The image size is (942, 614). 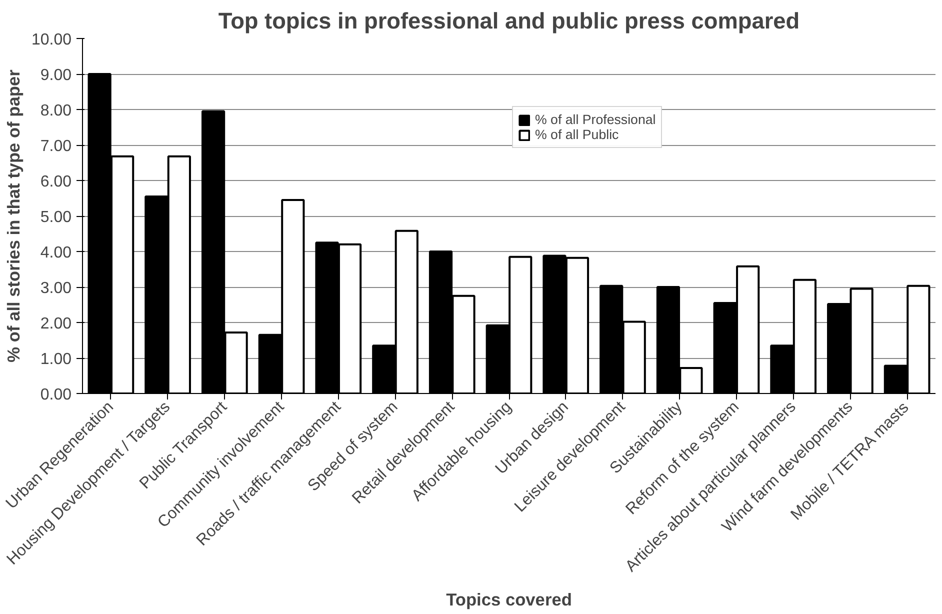 I want to click on legend-label: % of all Public, so click(x=577, y=134).